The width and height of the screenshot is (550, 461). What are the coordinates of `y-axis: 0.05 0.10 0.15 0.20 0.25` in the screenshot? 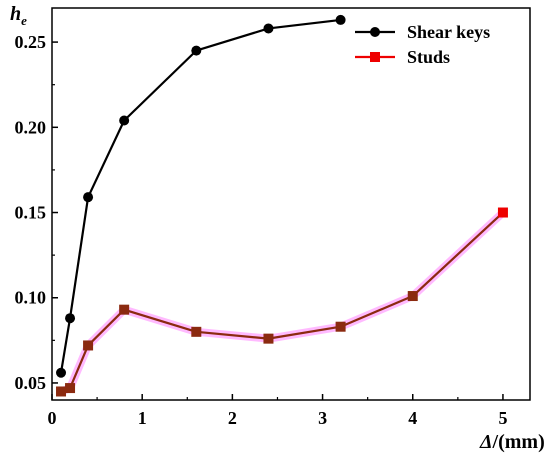 It's located at (36, 212).